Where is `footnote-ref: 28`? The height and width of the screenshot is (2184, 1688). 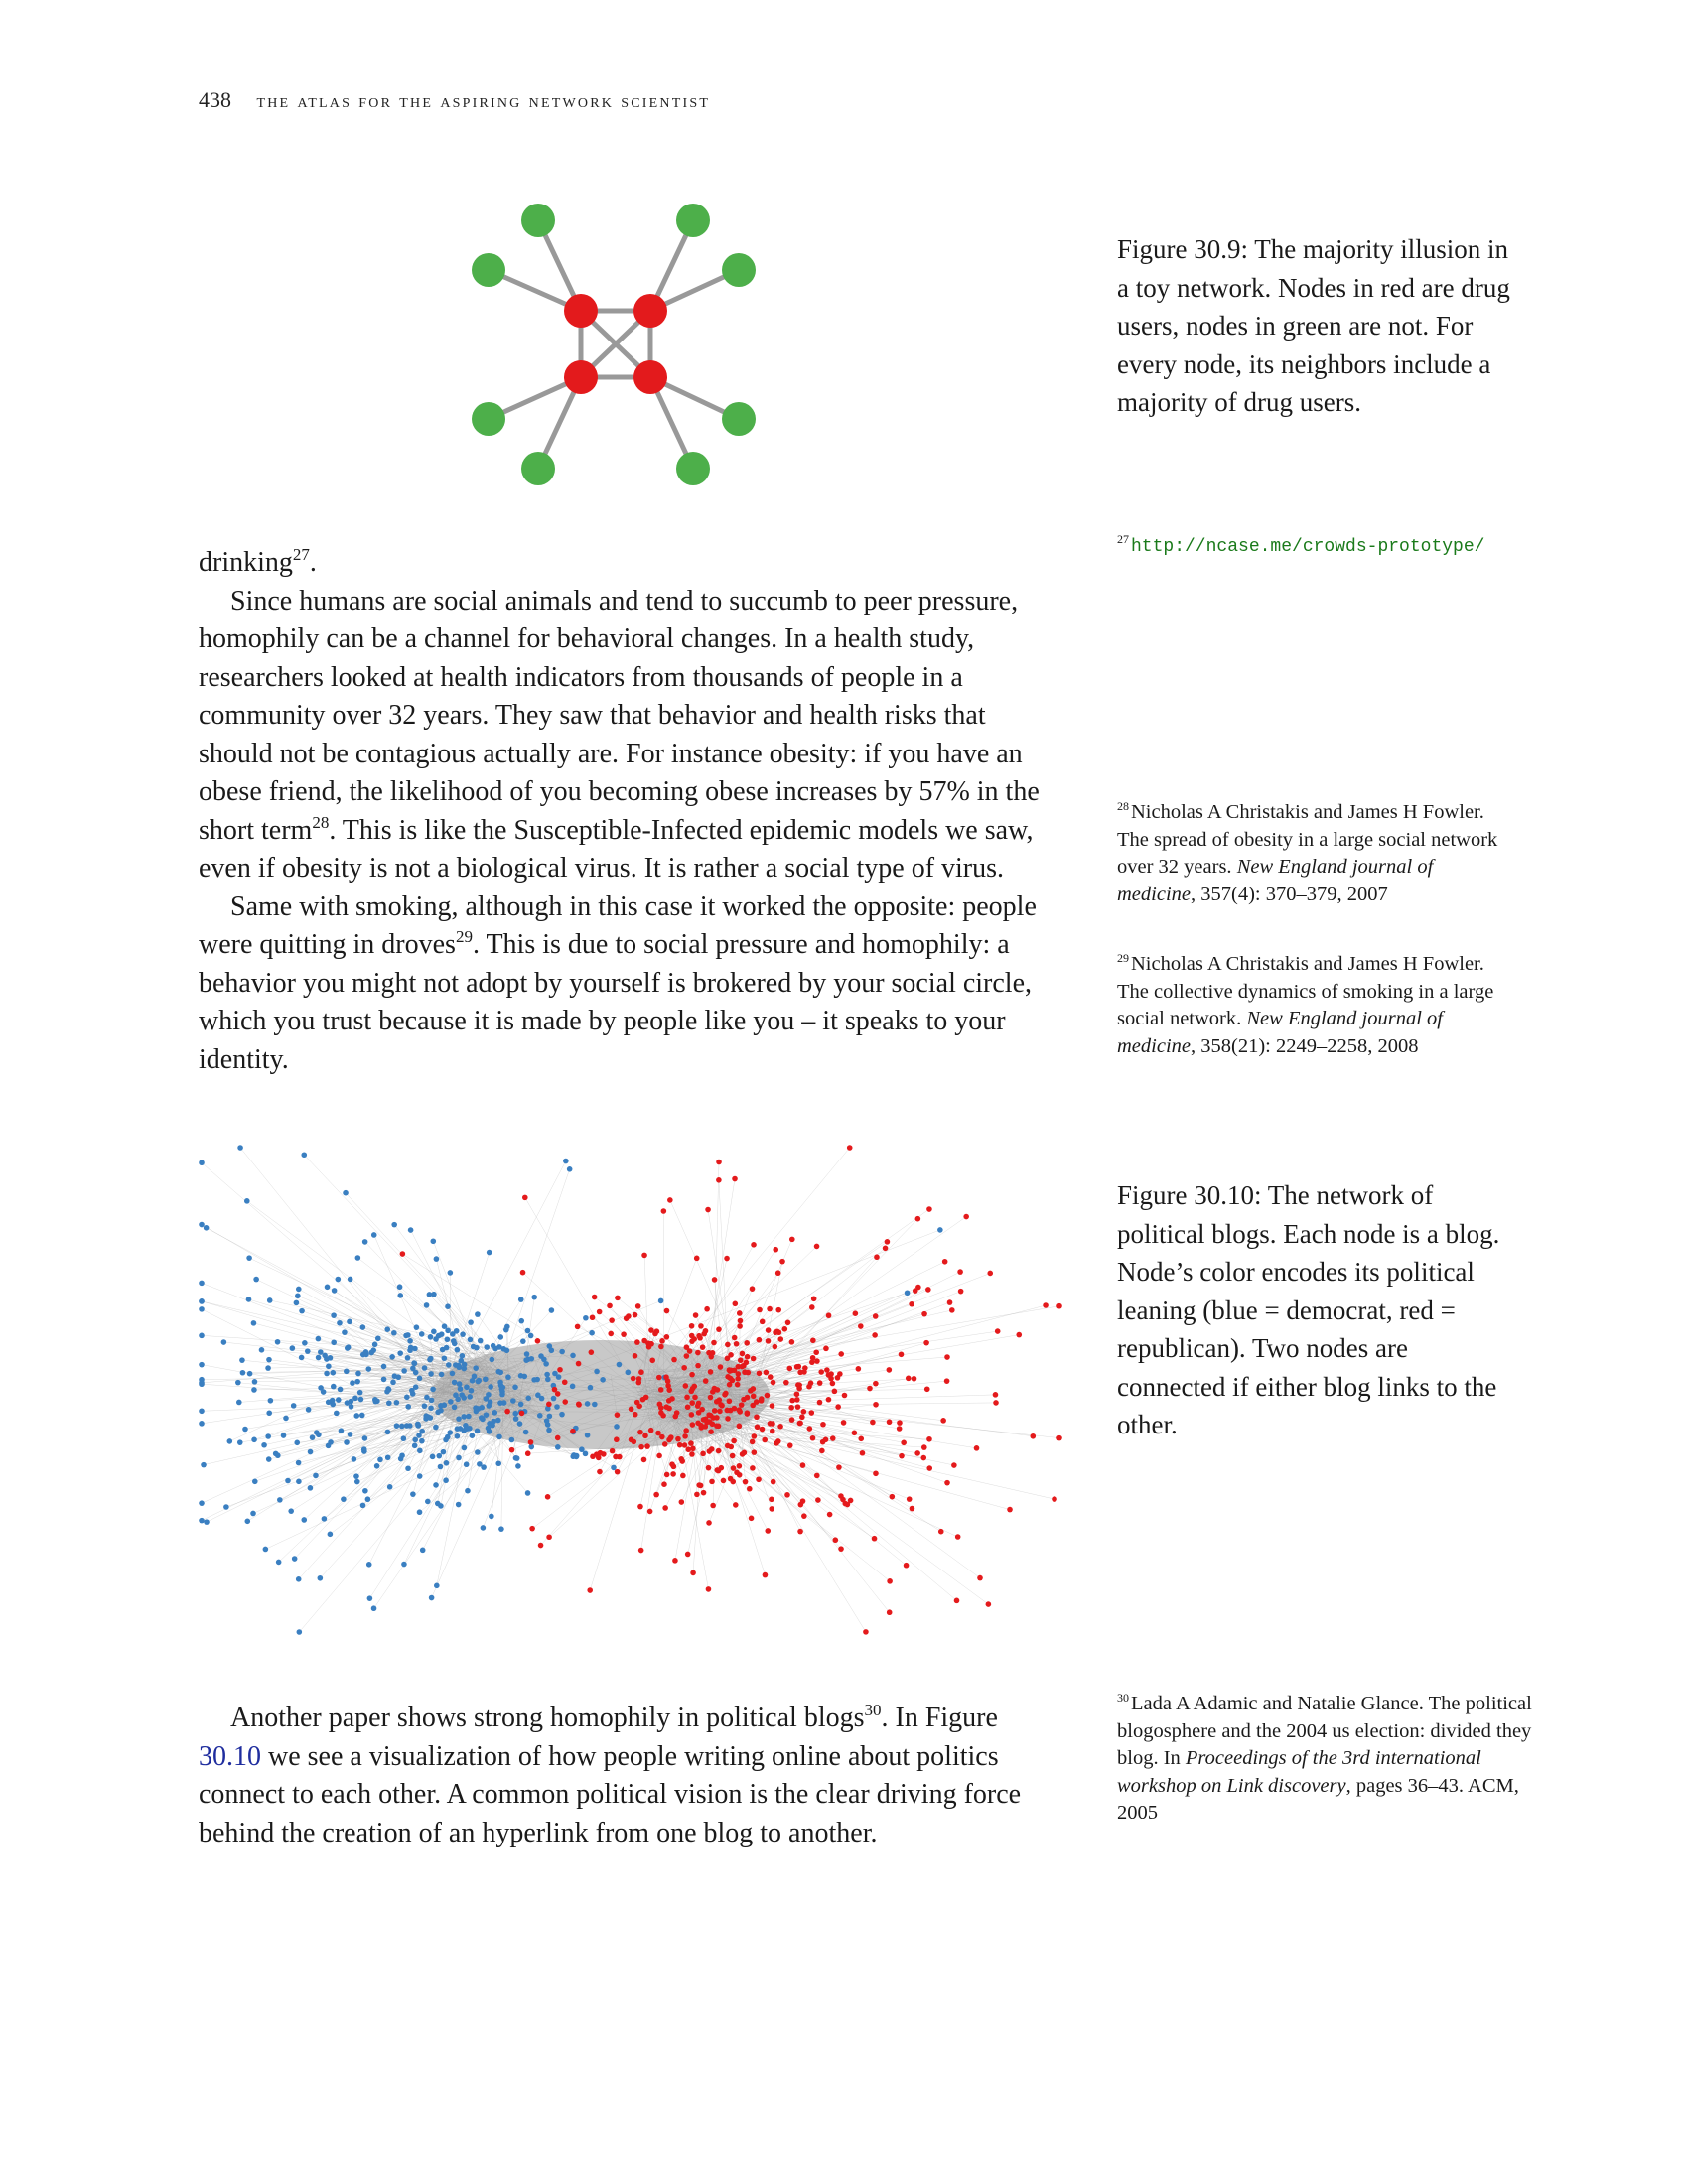
footnote-ref: 28 is located at coordinates (321, 822).